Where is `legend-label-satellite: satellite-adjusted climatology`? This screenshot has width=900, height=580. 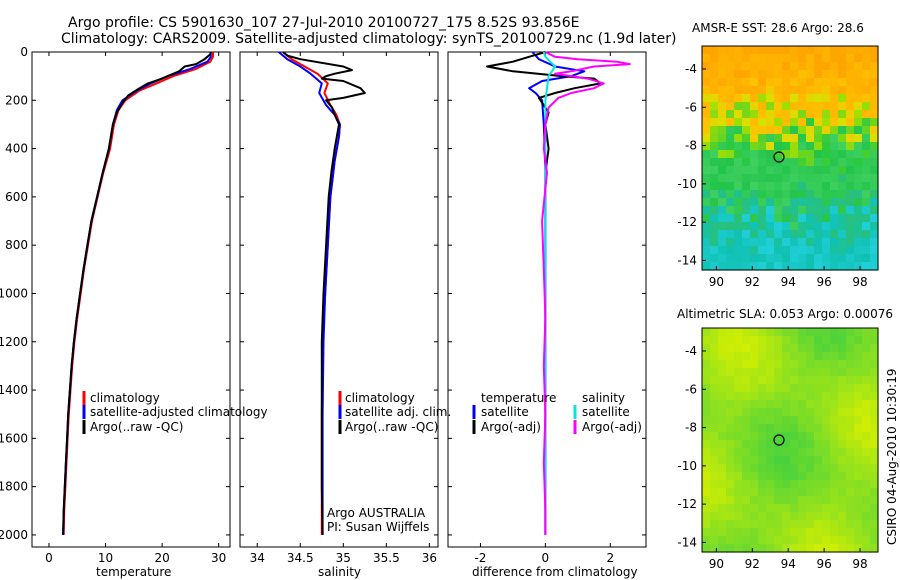 legend-label-satellite: satellite-adjusted climatology is located at coordinates (179, 412).